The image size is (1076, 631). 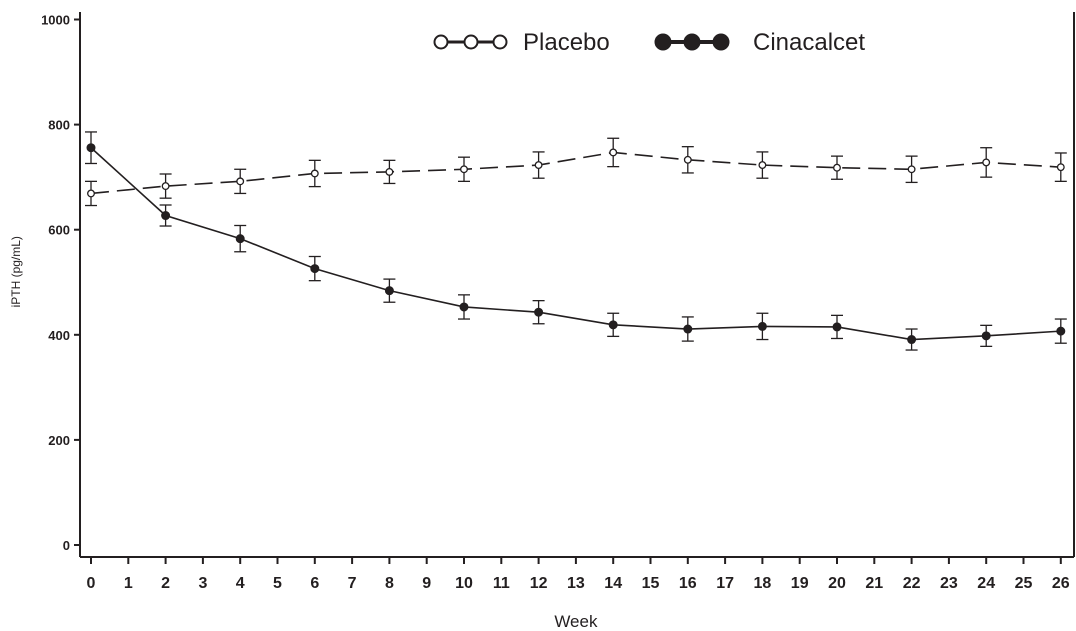 I want to click on y-tick-label: 200, so click(x=59, y=440).